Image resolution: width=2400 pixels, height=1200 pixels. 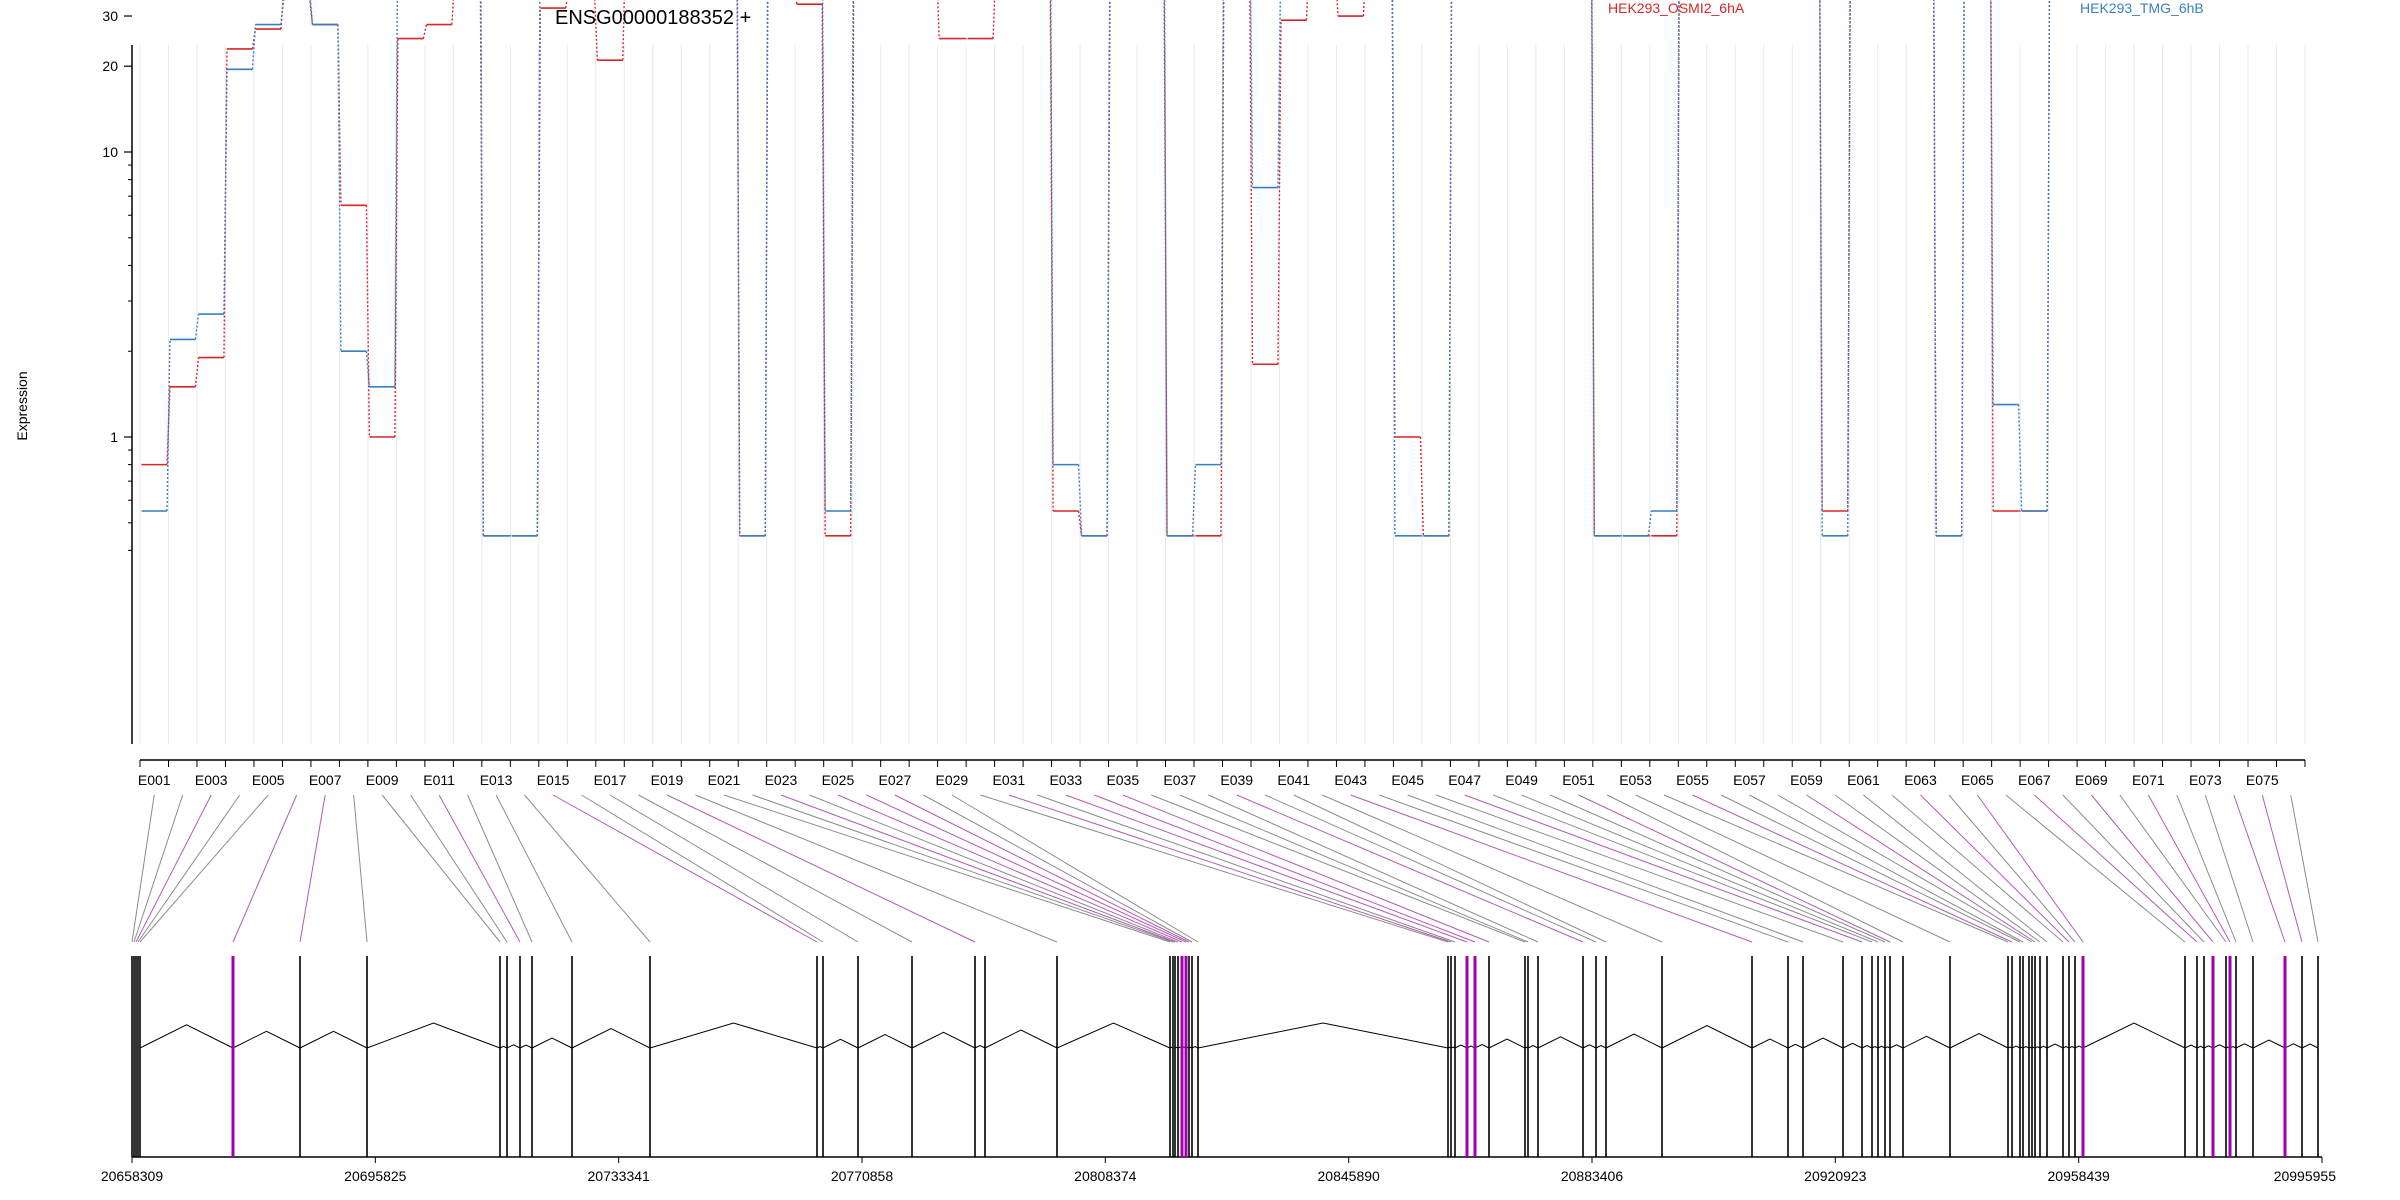 I want to click on x-tick-label: E067, so click(x=2034, y=780).